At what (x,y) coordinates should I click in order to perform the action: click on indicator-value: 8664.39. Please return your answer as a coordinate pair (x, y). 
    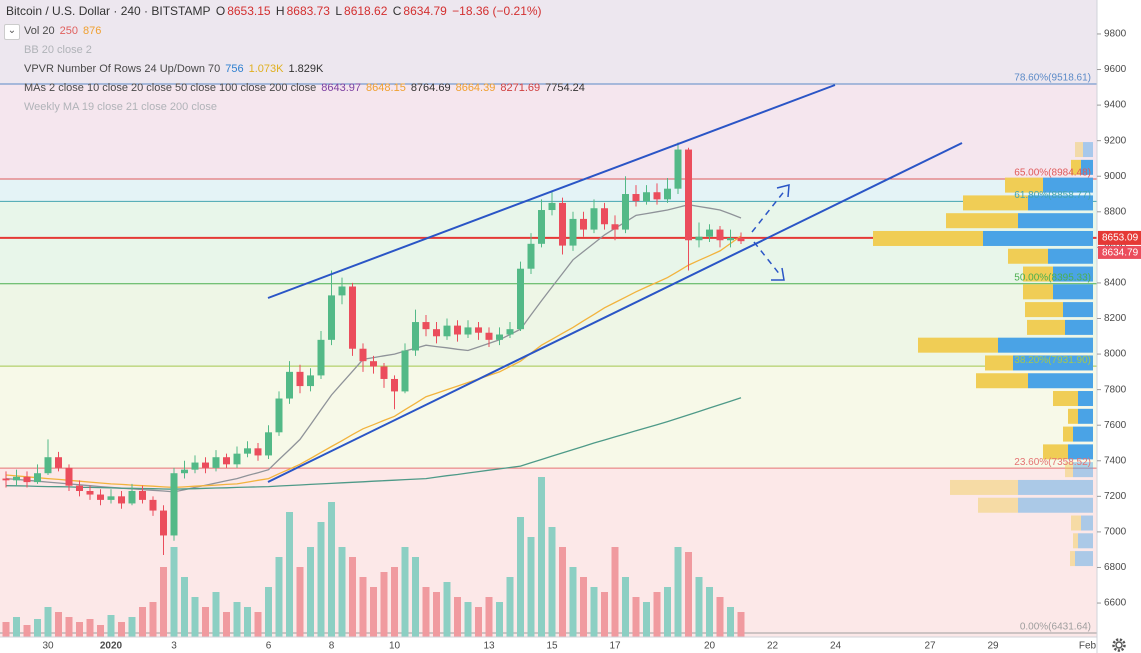
    Looking at the image, I should click on (475, 88).